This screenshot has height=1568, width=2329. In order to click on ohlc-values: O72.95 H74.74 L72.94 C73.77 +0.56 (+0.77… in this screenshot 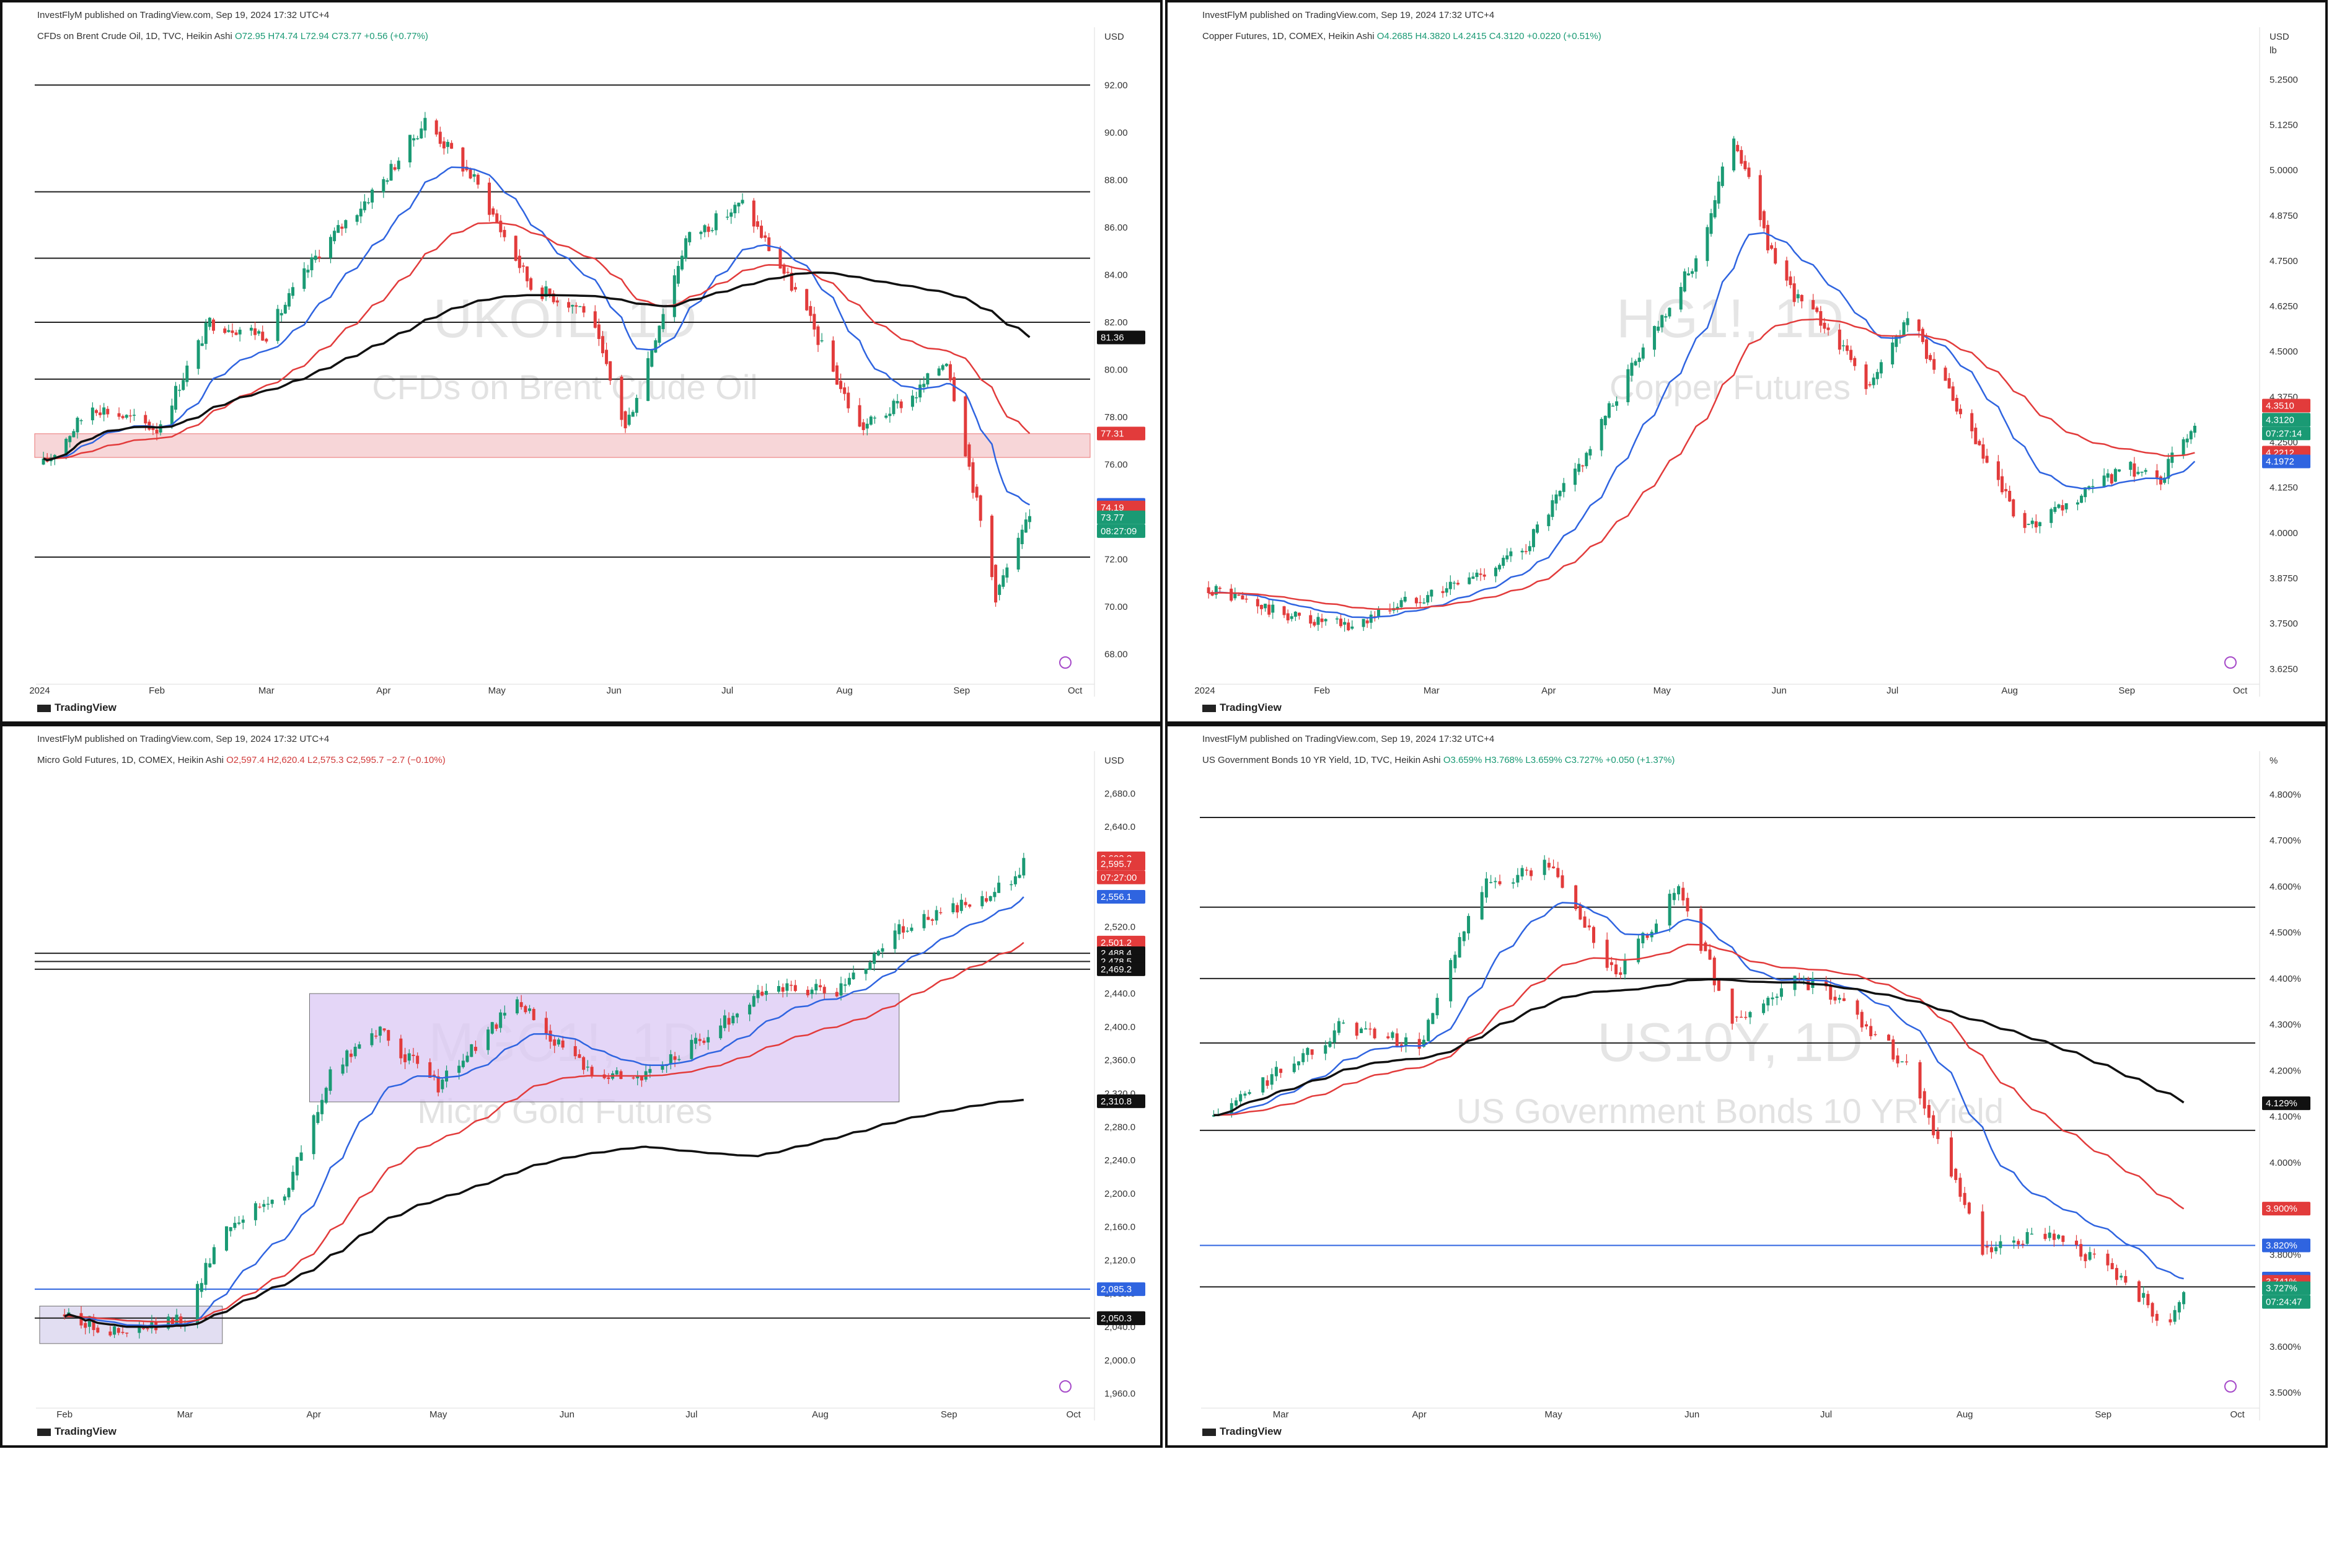, I will do `click(331, 36)`.